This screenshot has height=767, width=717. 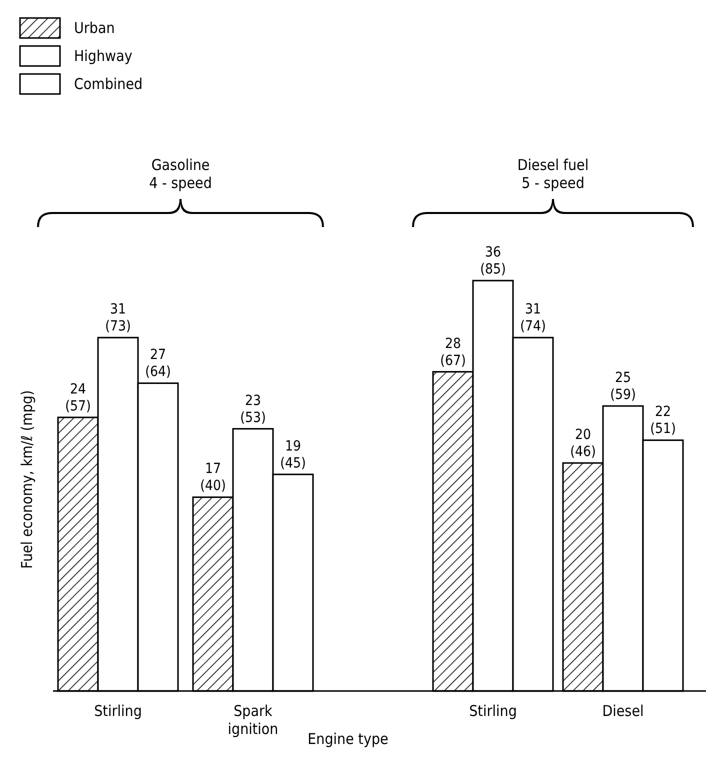 What do you see at coordinates (27, 479) in the screenshot?
I see `y-axis-title: Fuel economy, km/ℓ (mpg)` at bounding box center [27, 479].